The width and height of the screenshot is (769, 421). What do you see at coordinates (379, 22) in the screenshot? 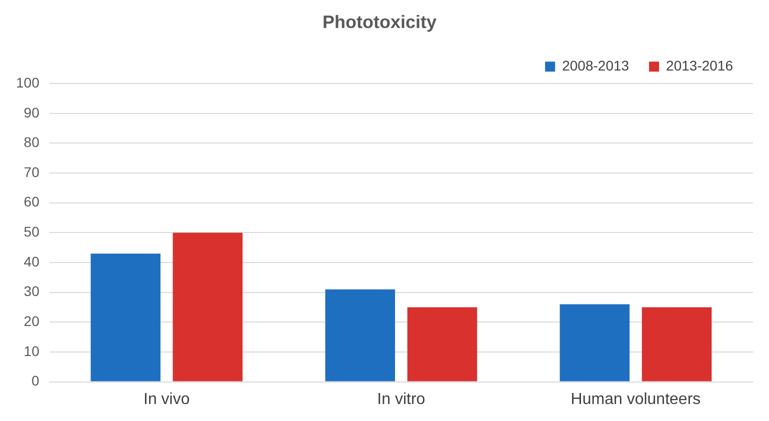
I see `chart-title: Phototoxicity` at bounding box center [379, 22].